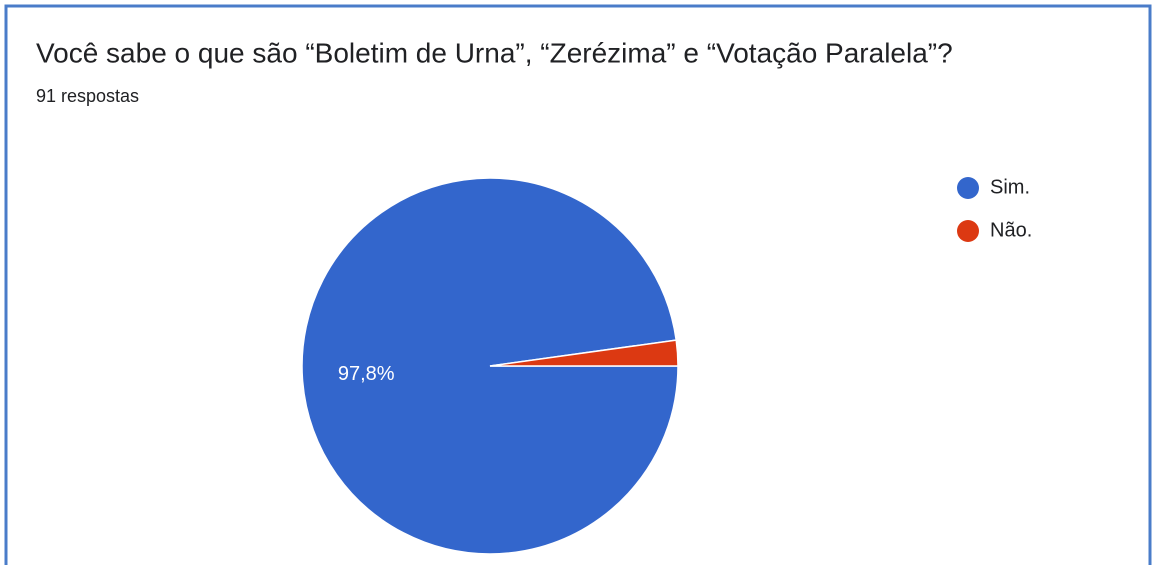 This screenshot has height=565, width=1156. What do you see at coordinates (584, 353) in the screenshot?
I see `pie-slice` at bounding box center [584, 353].